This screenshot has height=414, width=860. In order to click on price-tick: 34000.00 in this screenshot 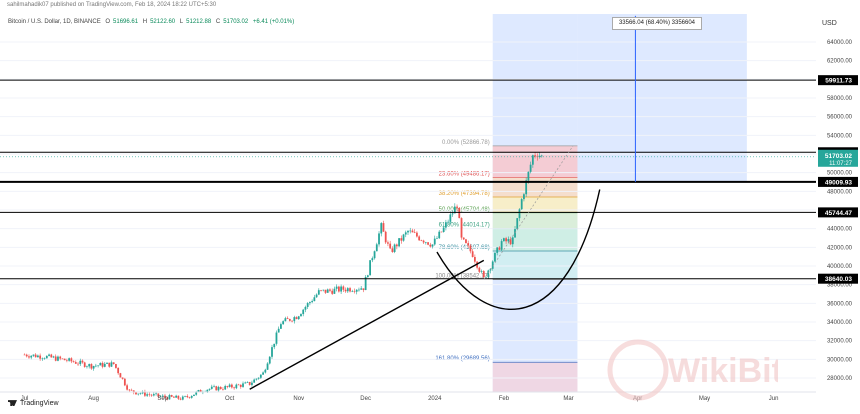, I will do `click(840, 323)`.